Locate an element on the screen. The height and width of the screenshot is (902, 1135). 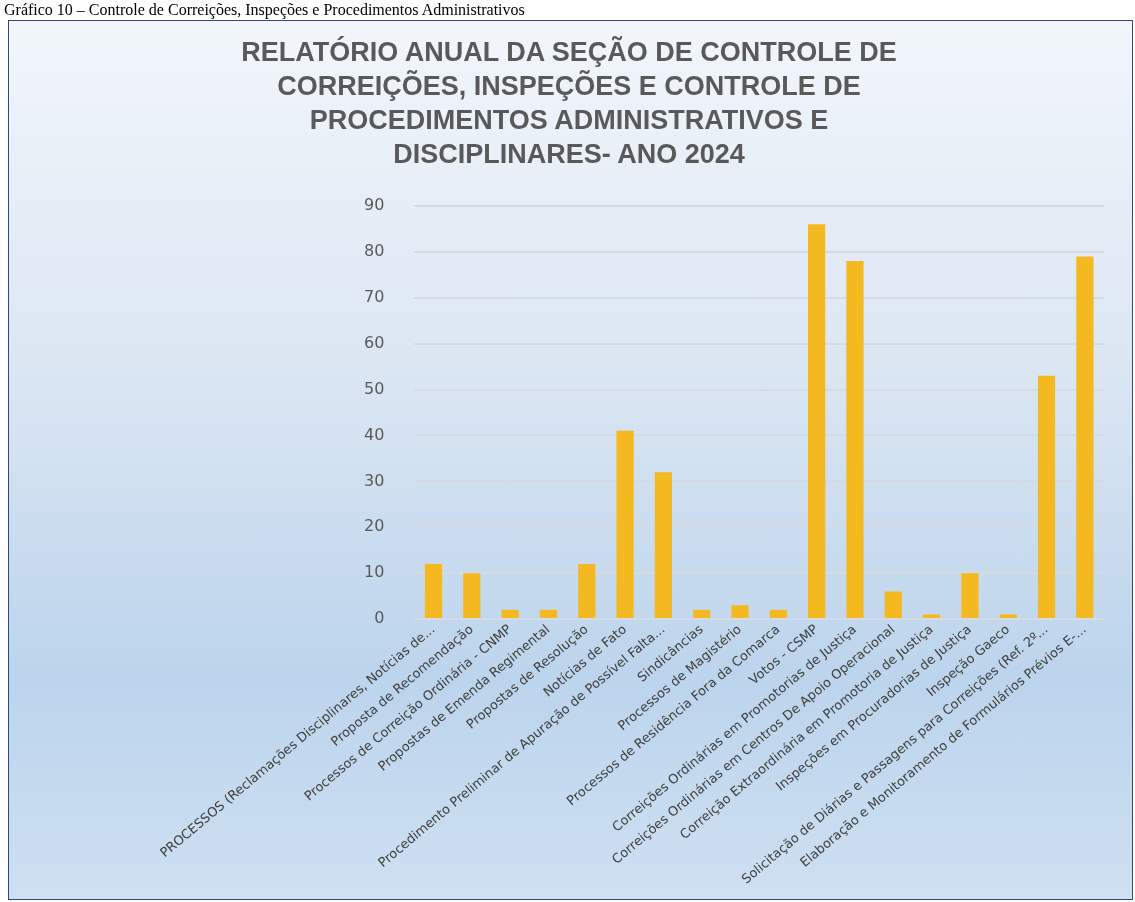
chart-title: RELATÓRIO ANUAL DA SEÇÃO DE CONTROLE DE CORREIÇÕES, INSPEÇÕES E CONTROLE DE PROCEDIMENTOS ADMINISTRATIVOS E DISCIPLINARES- ANO 2024 is located at coordinates (569, 103).